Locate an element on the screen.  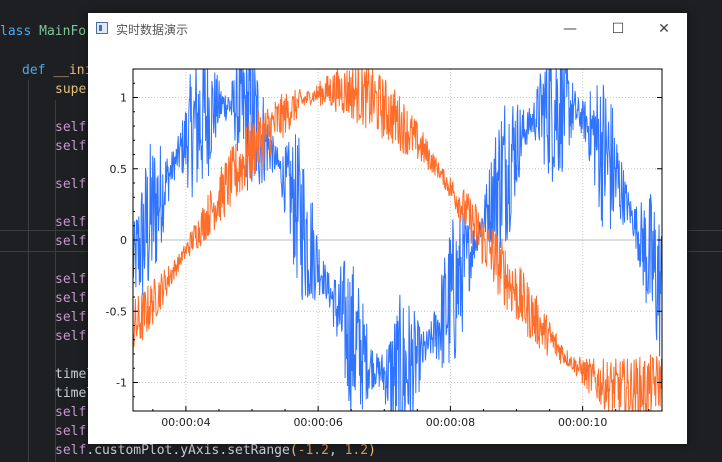
x-tick-label: 00:00:04 is located at coordinates (185, 422).